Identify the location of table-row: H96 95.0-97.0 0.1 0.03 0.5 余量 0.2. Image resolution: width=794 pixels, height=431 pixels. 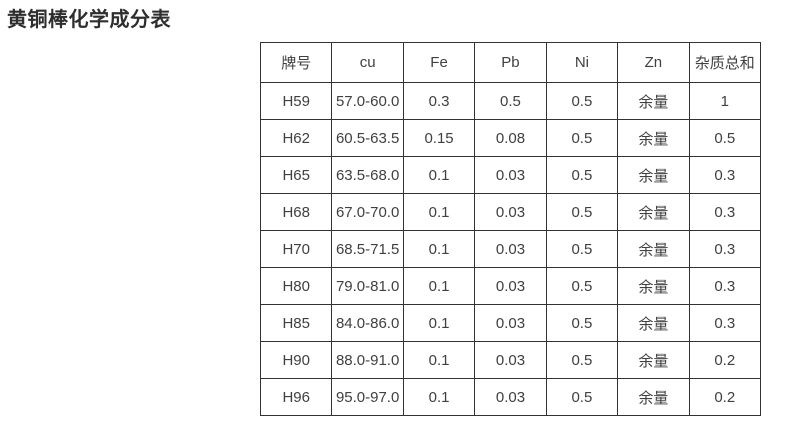
(510, 397).